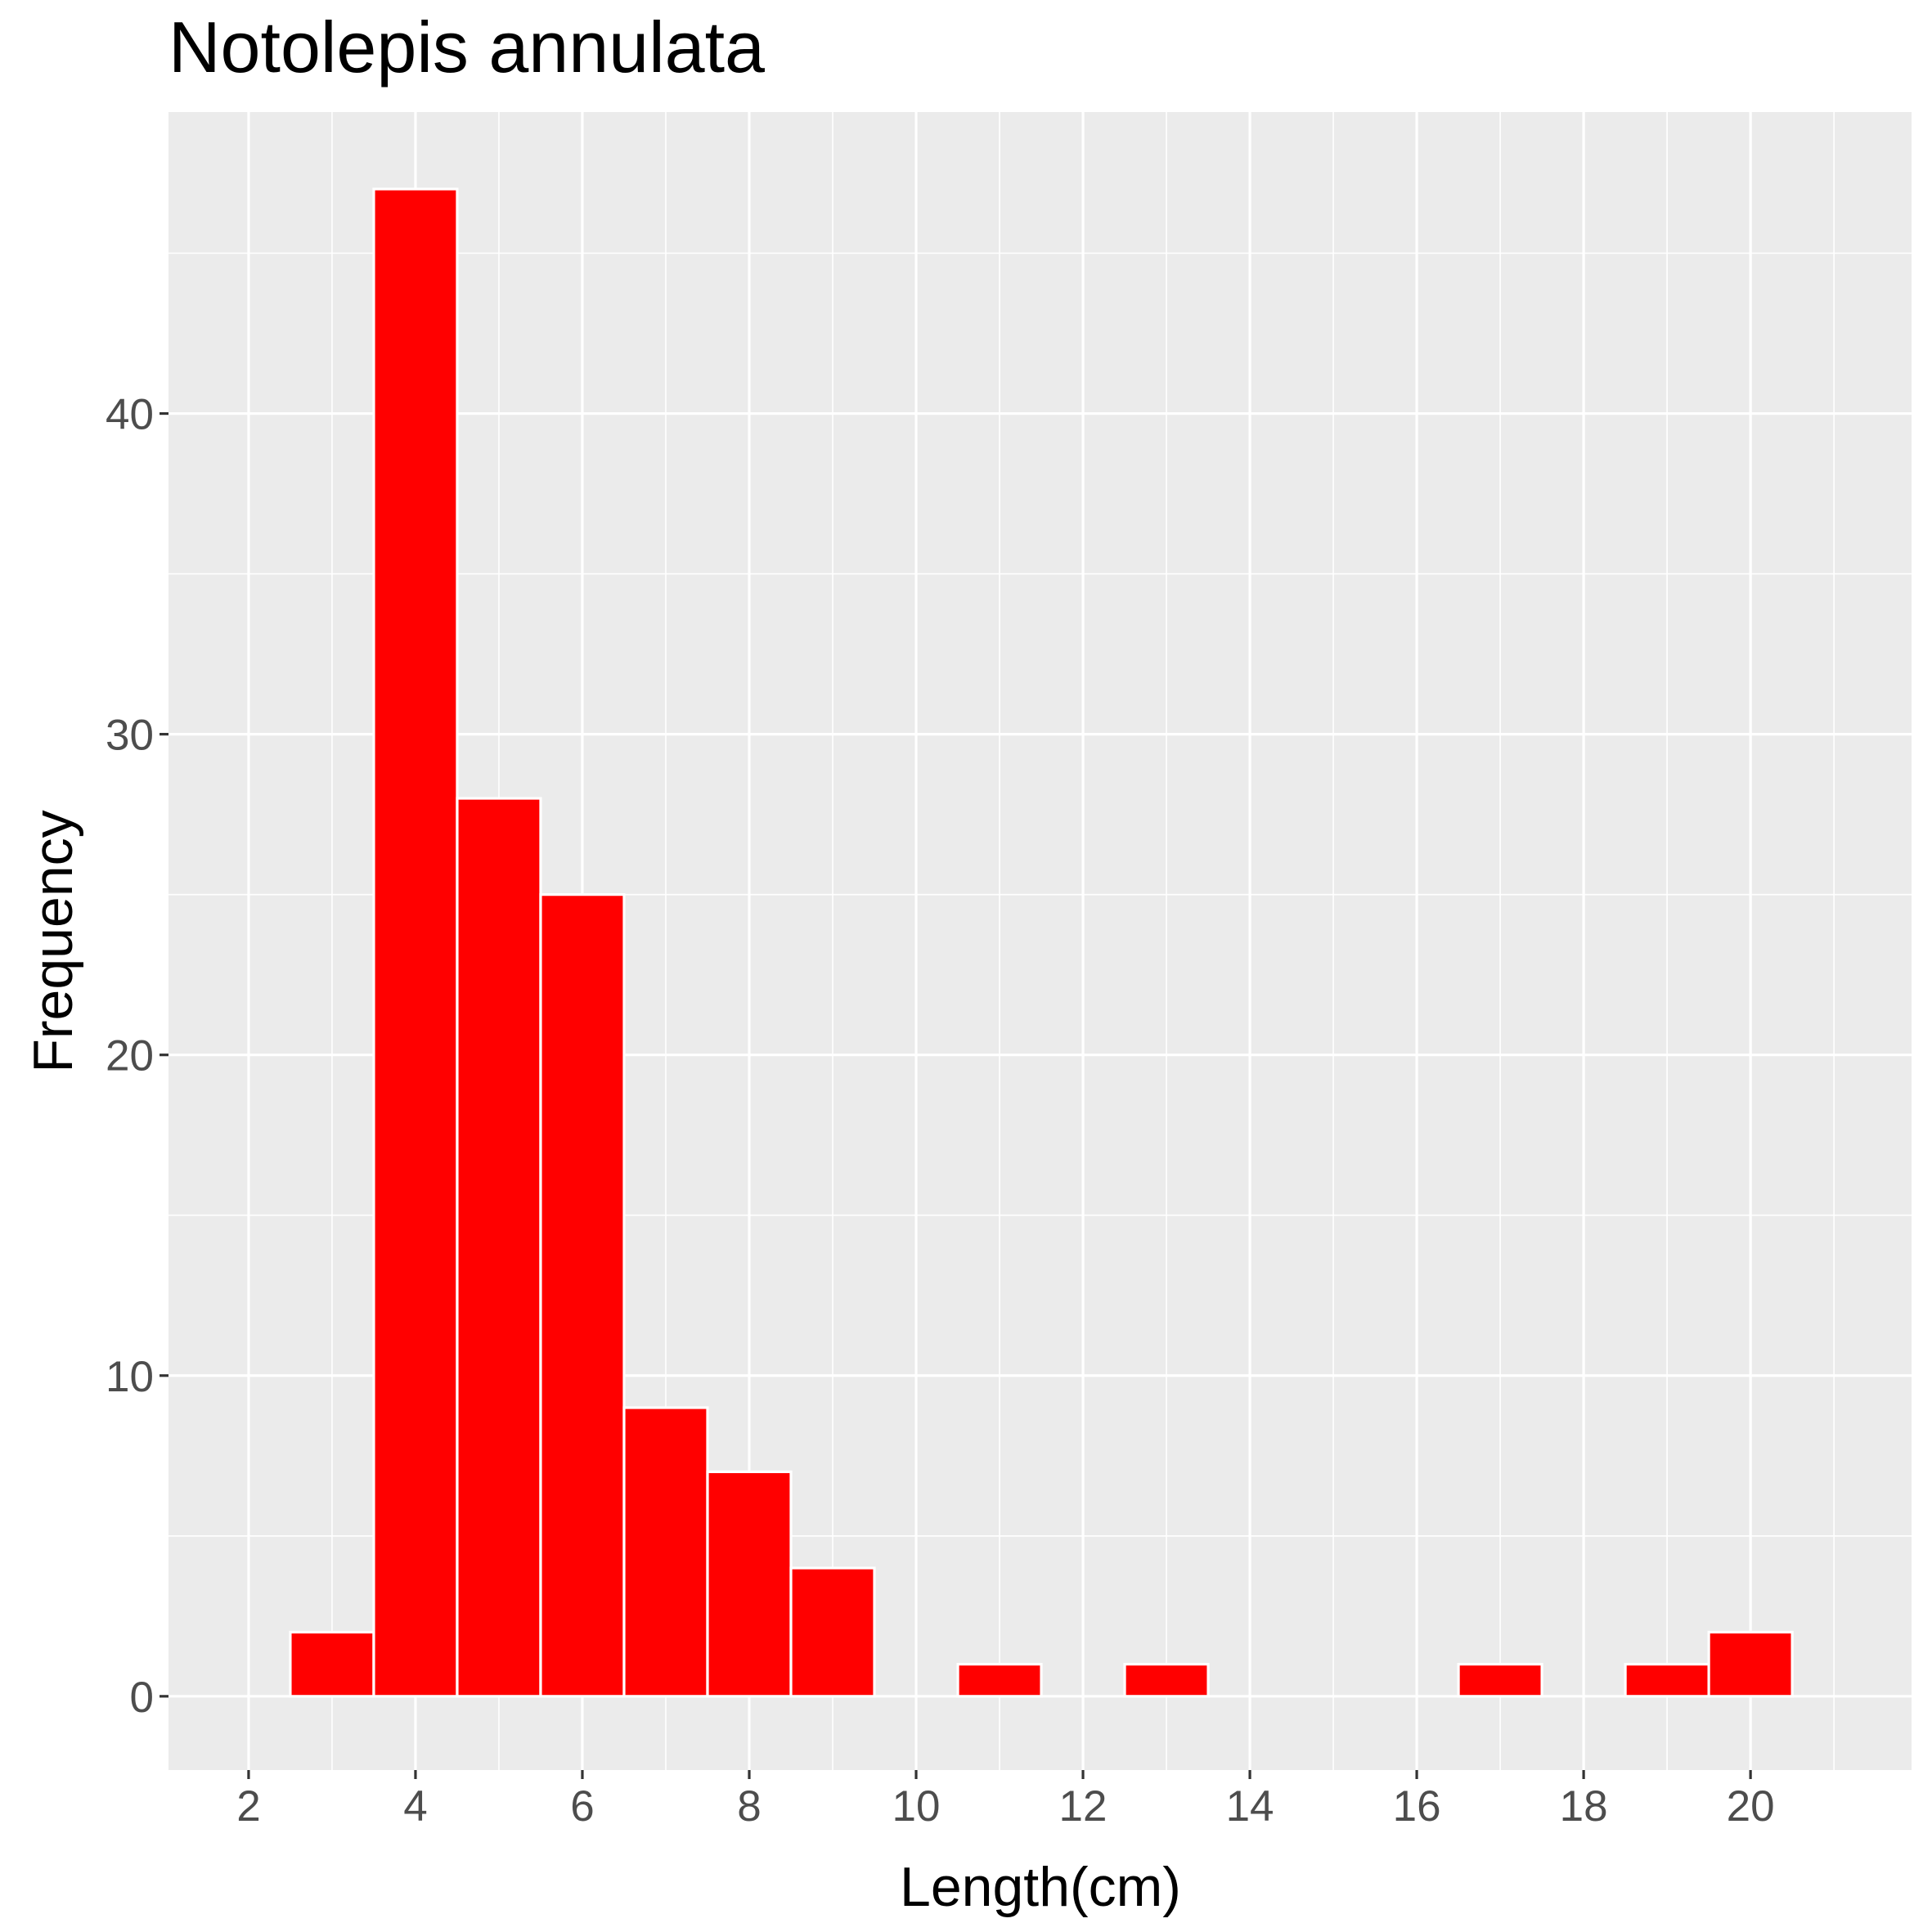 The image size is (1932, 1932). Describe the element at coordinates (130, 1377) in the screenshot. I see `y-tick-label: 10` at that location.